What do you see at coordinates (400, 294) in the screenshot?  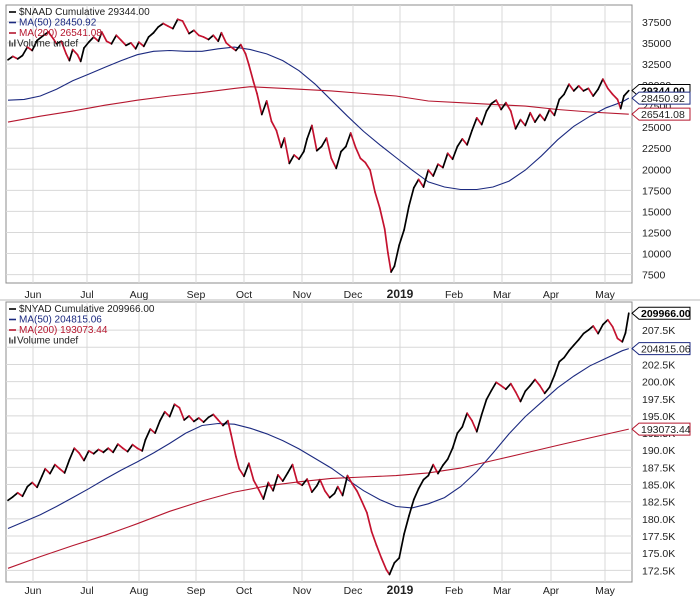 I see `x-tick-label: 2019` at bounding box center [400, 294].